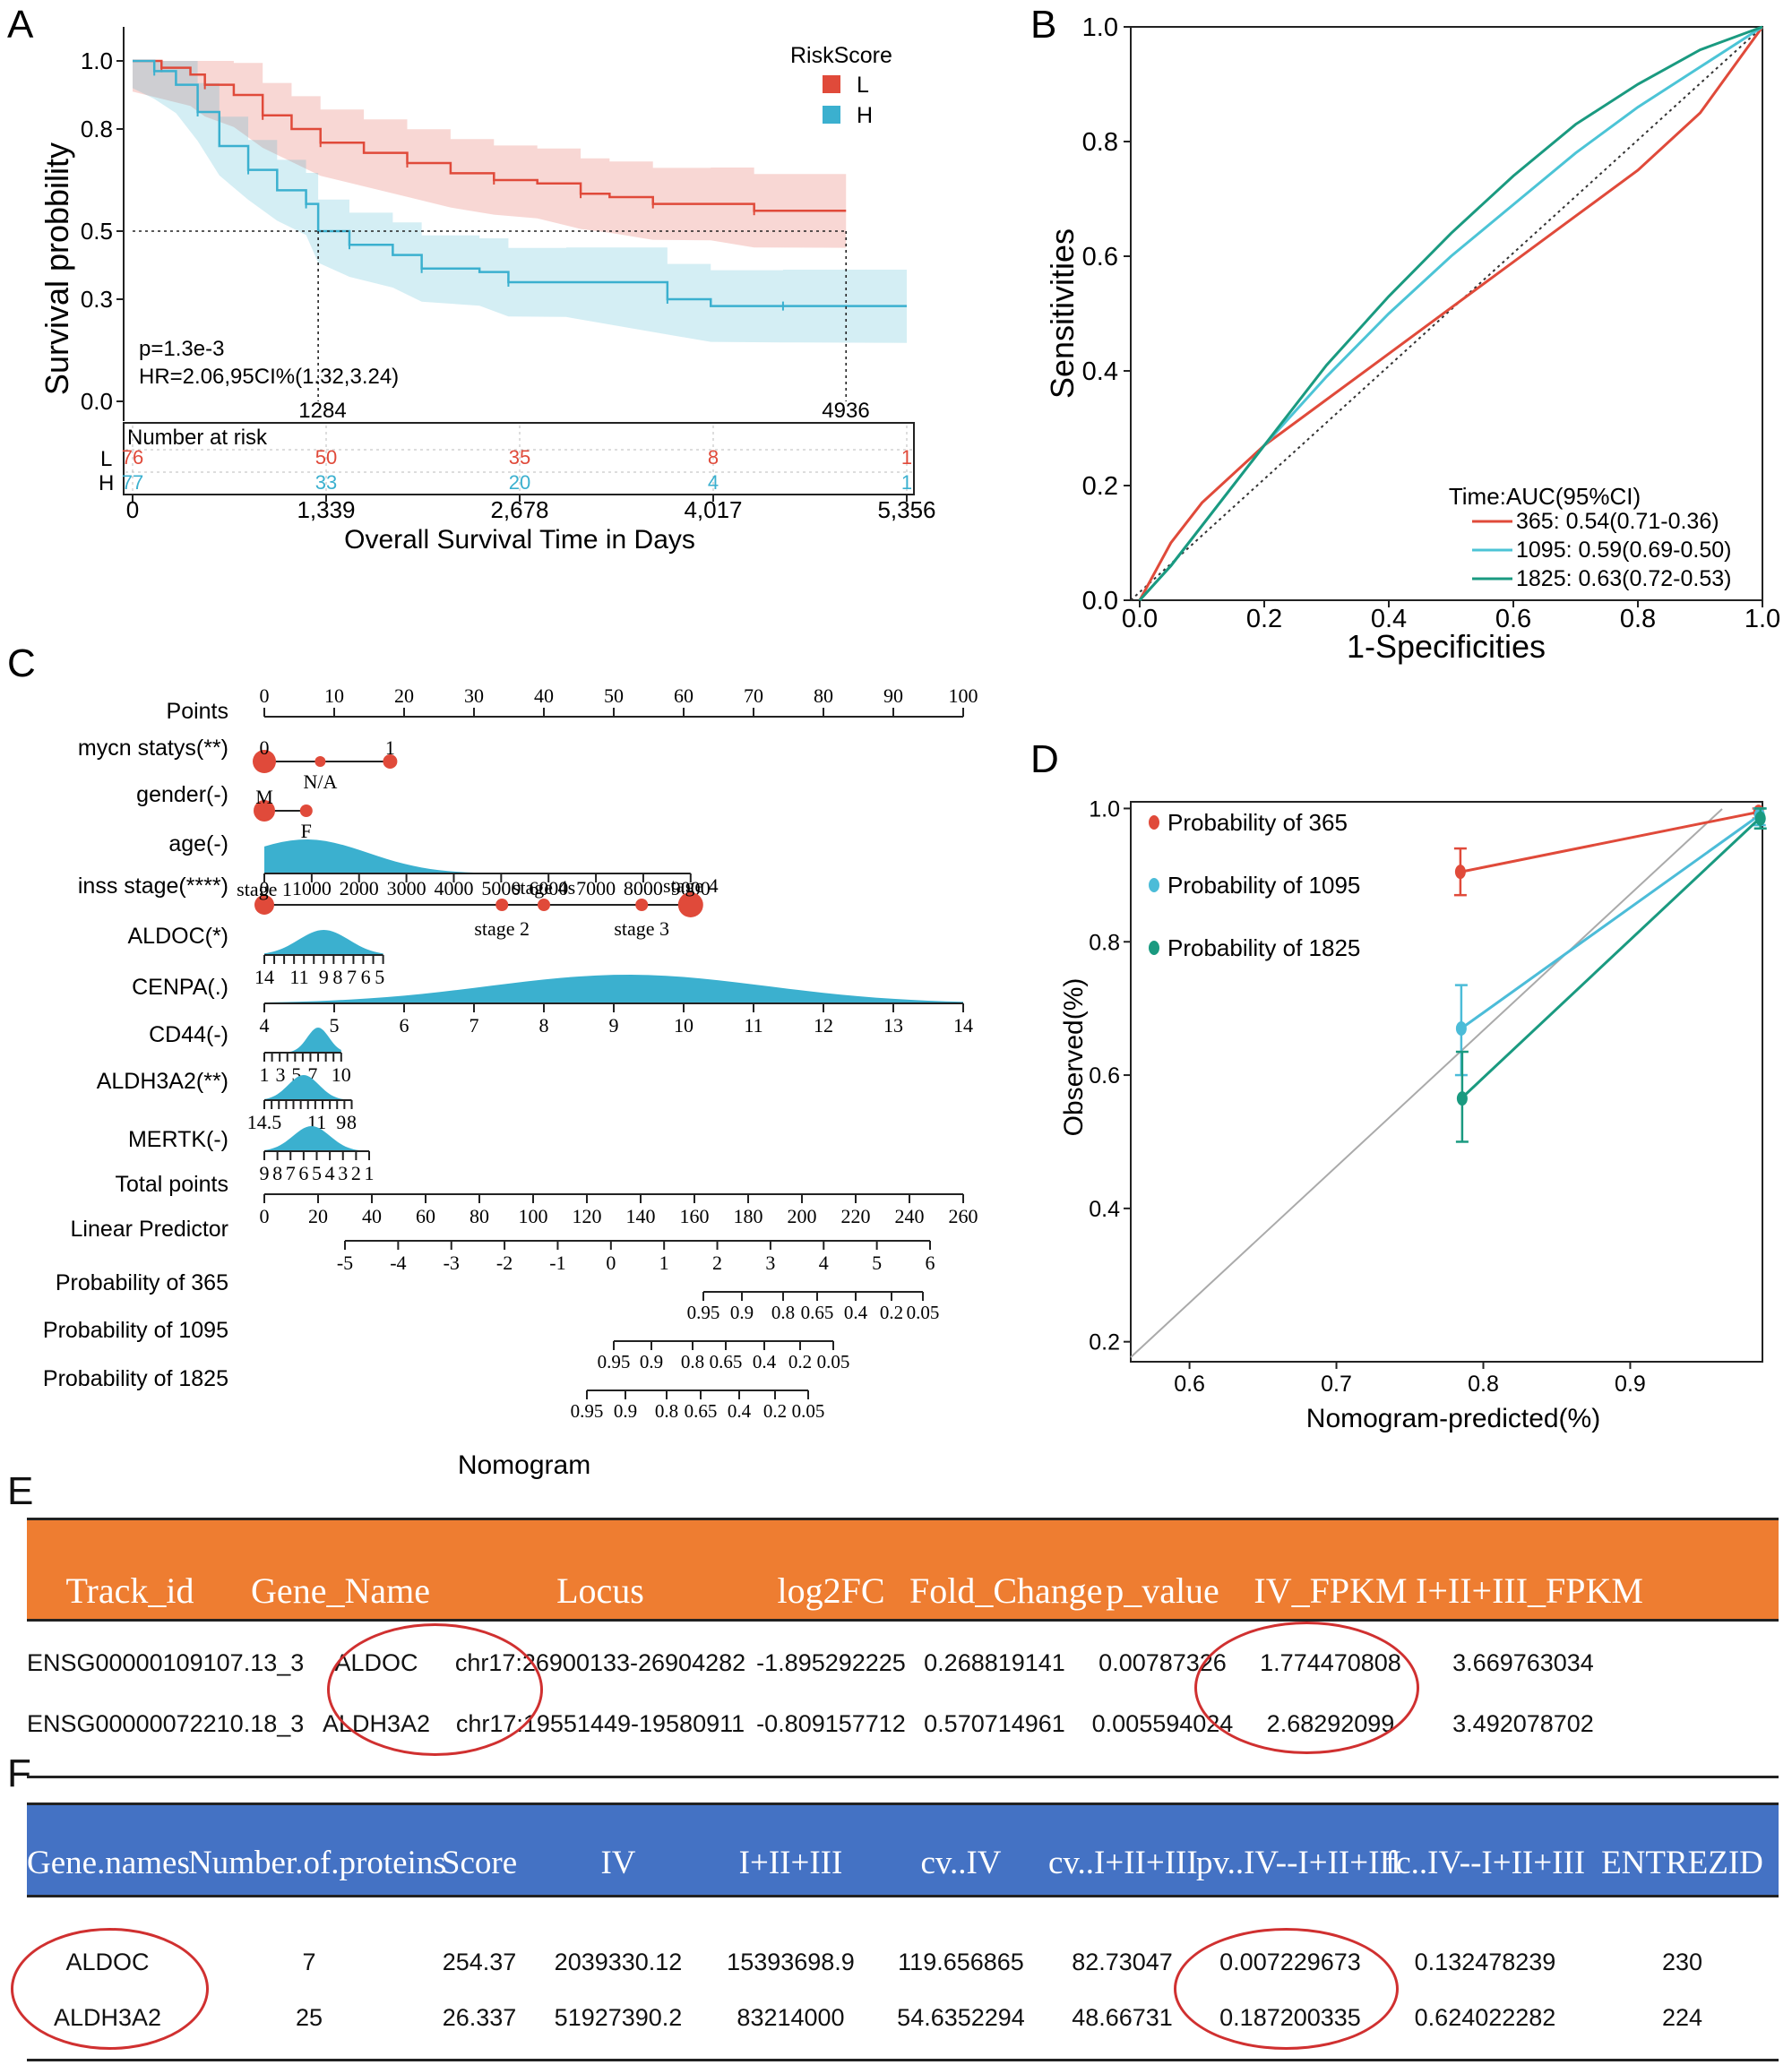  Describe the element at coordinates (519, 509) in the screenshot. I see `km-x-tick-label: 2,678` at that location.